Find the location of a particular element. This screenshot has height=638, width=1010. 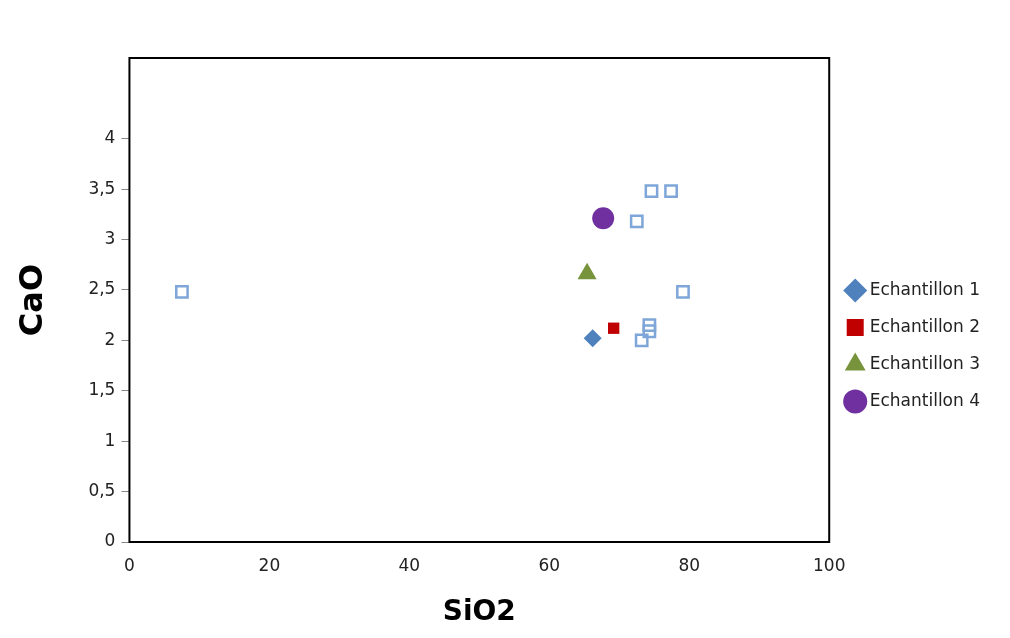

x-tick-label: 40 is located at coordinates (409, 564).